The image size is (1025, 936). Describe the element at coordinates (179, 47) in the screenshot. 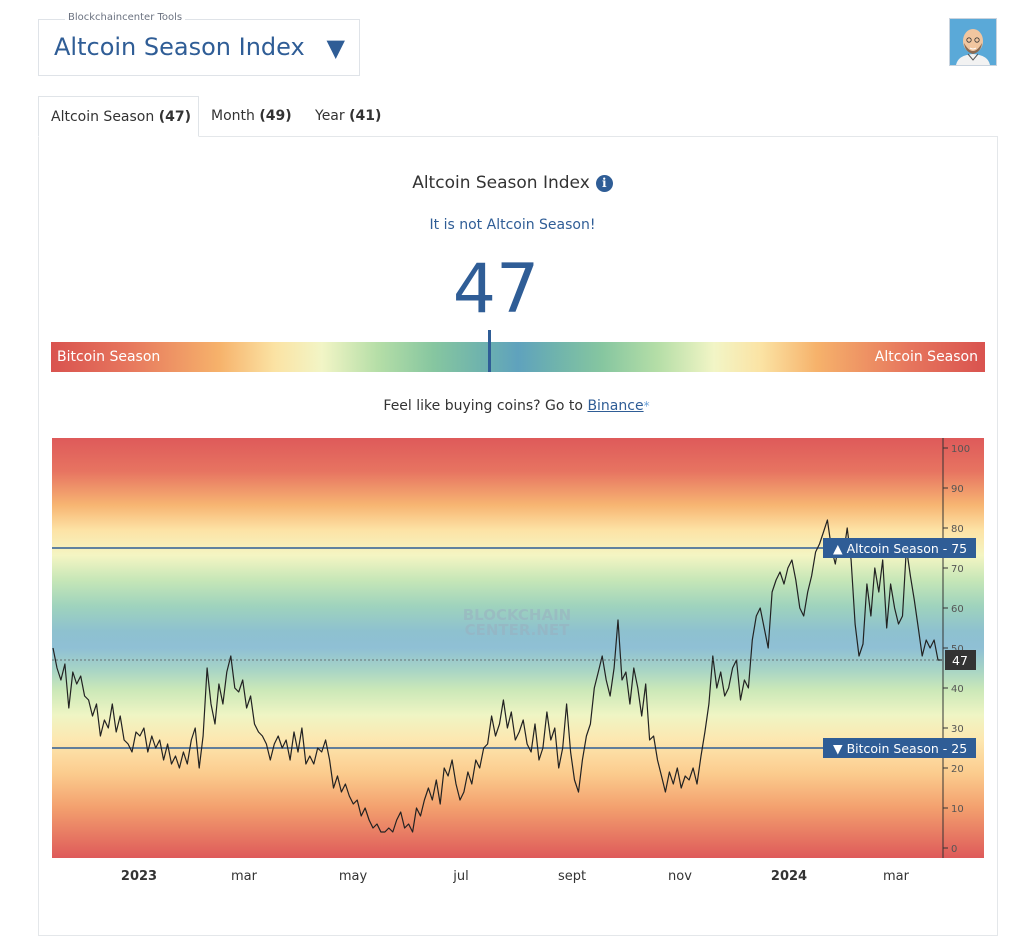

I see `tool-selector-value: Altcoin Season Index` at that location.